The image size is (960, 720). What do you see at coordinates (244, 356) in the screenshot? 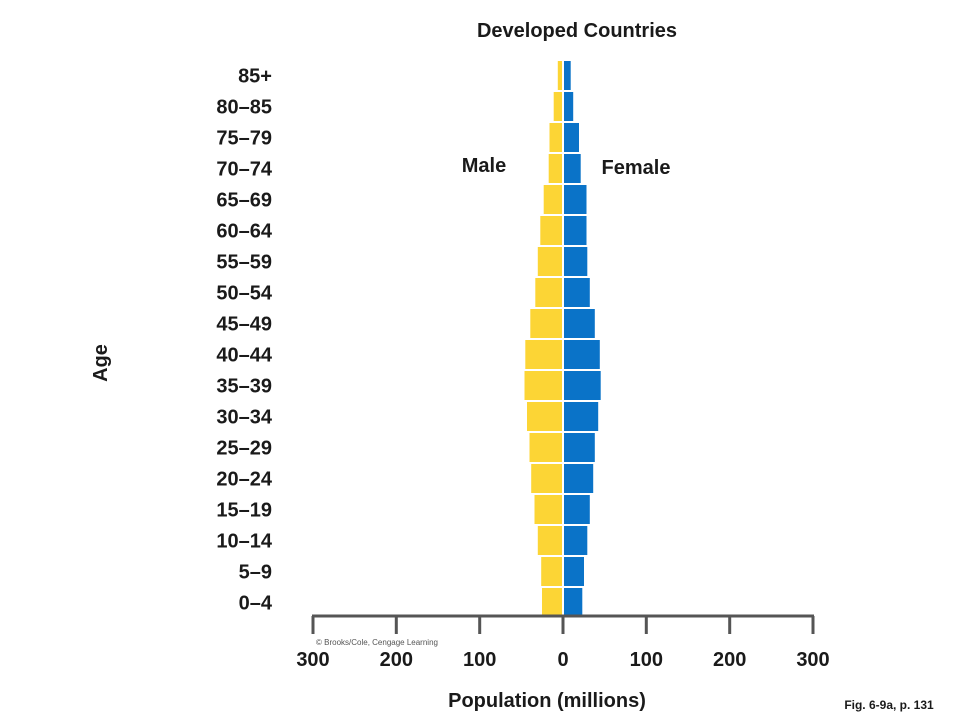
I see `age-label-8: 40–44` at bounding box center [244, 356].